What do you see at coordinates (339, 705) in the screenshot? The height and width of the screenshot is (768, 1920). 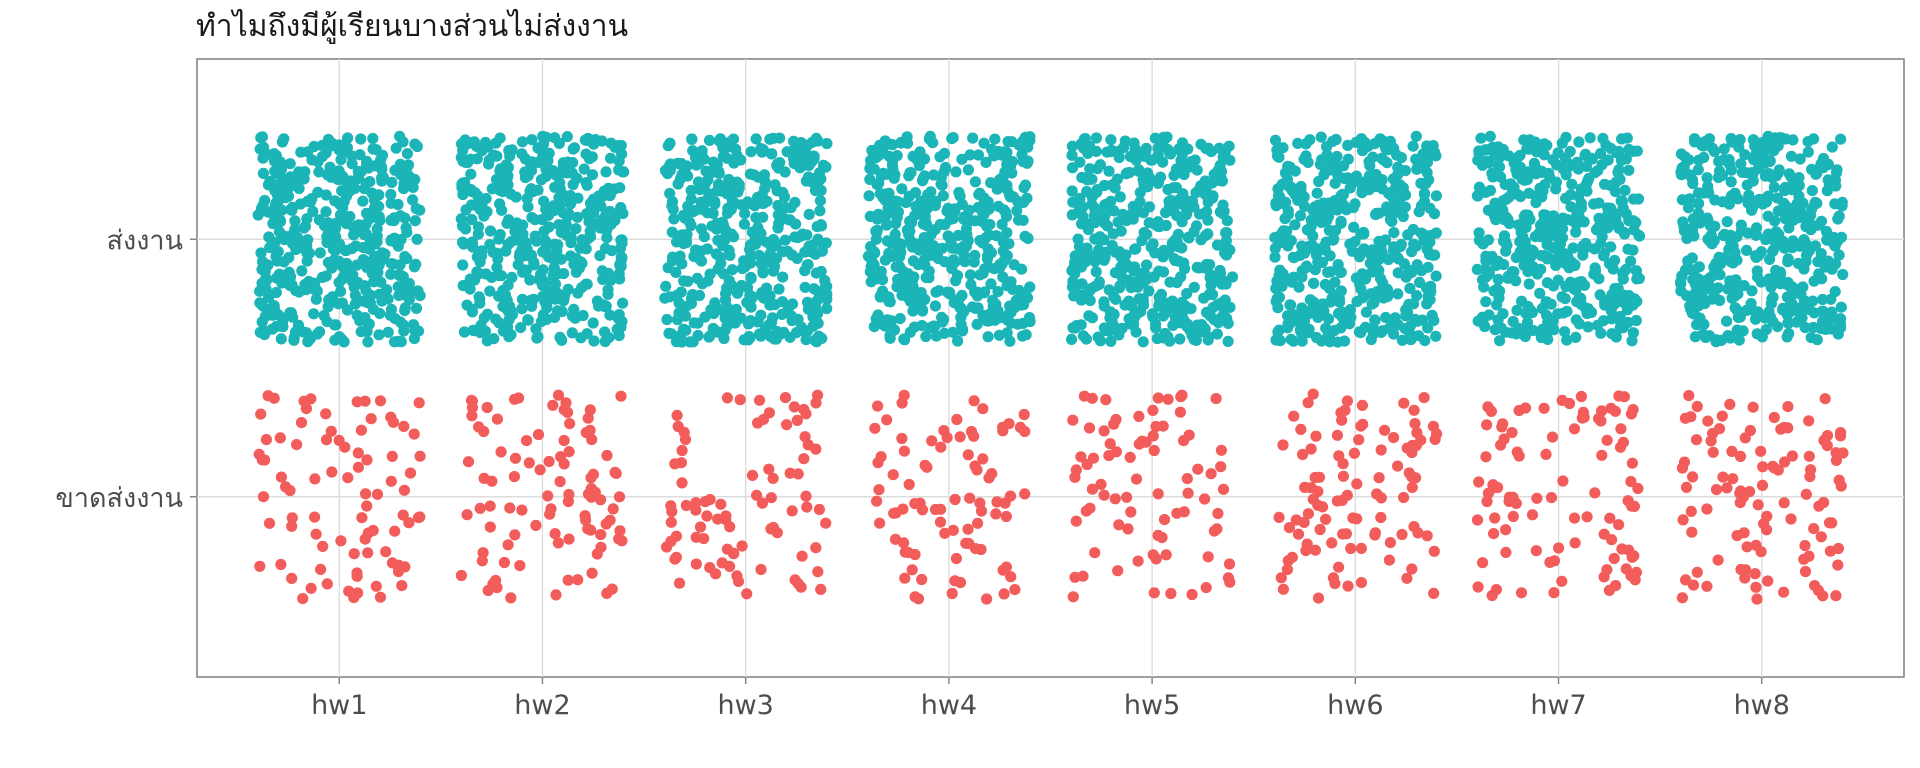 I see `x-tick-label-hw1: hw1` at bounding box center [339, 705].